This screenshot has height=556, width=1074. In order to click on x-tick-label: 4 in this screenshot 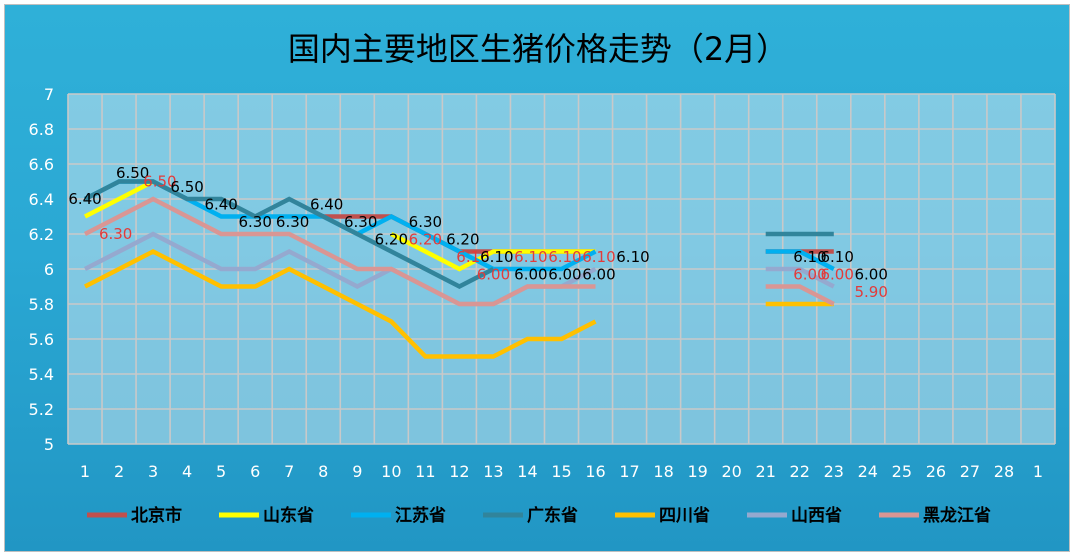, I will do `click(187, 471)`.